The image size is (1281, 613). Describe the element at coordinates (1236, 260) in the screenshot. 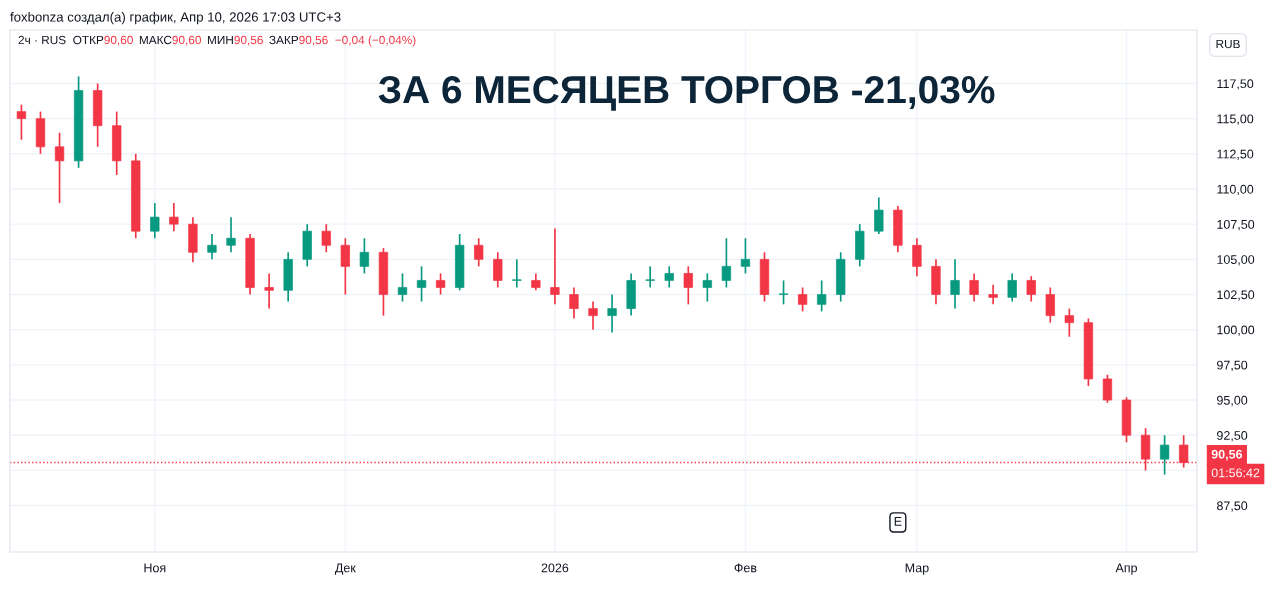

I see `y-tick-label: 105,00` at that location.